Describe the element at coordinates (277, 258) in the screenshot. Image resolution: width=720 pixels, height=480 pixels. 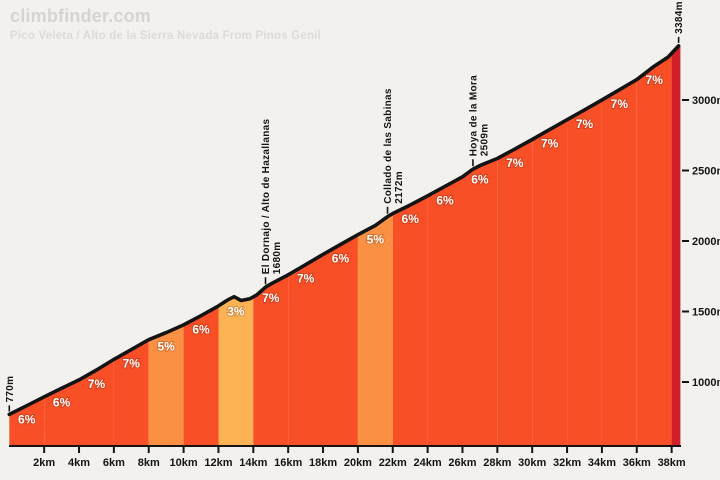
I see `svg-text: 1680m` at that location.